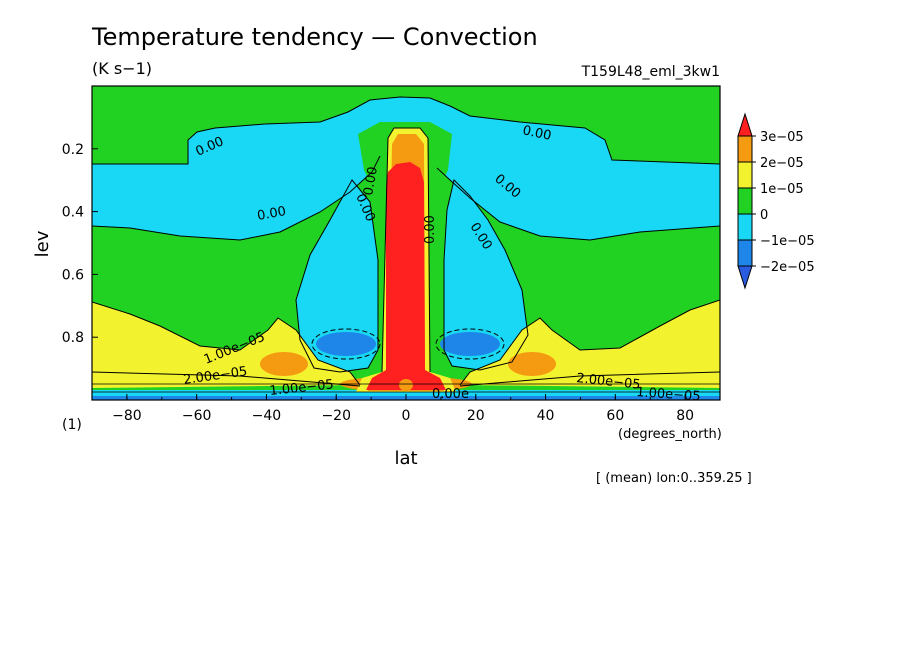 The height and width of the screenshot is (654, 904). What do you see at coordinates (337, 276) in the screenshot?
I see `cooling-lobe-south` at bounding box center [337, 276].